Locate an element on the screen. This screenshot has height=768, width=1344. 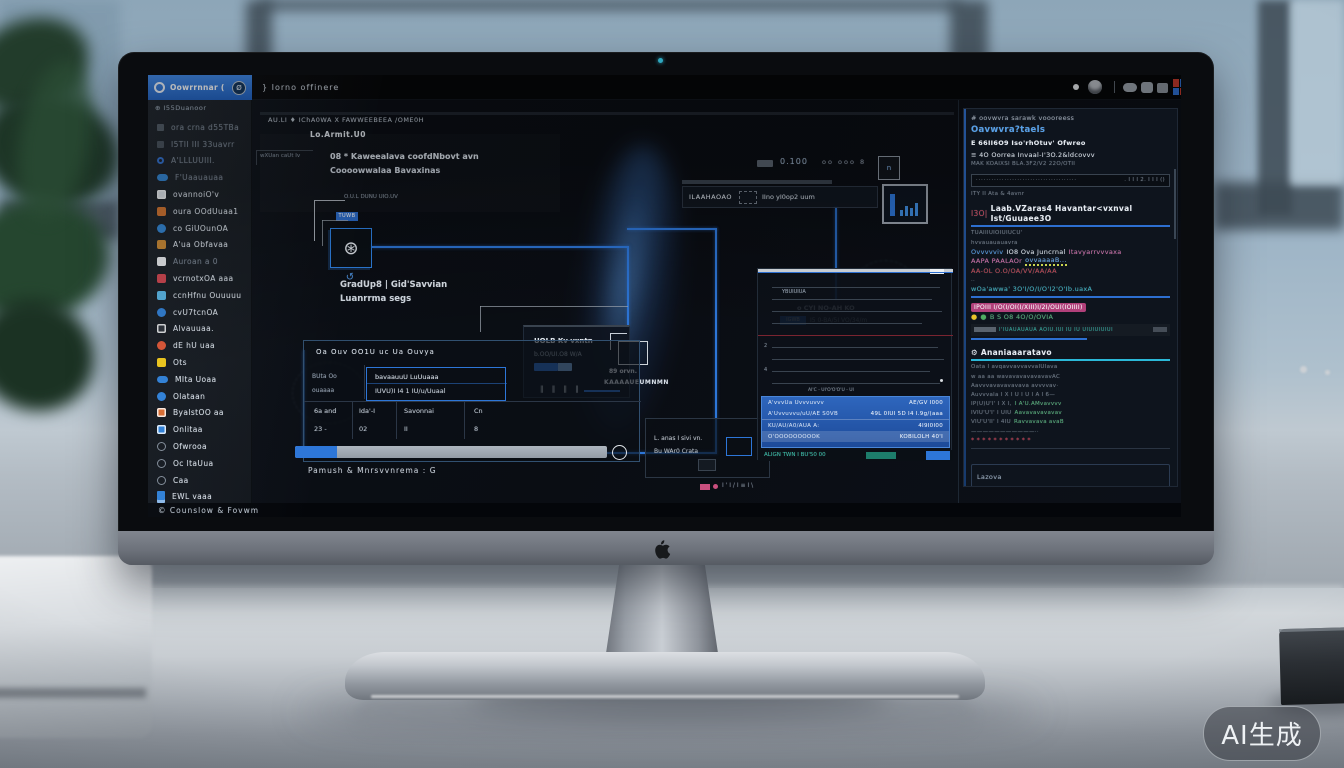
sidebar-item: oura OOdUuaa1 is located at coordinates (199, 211).